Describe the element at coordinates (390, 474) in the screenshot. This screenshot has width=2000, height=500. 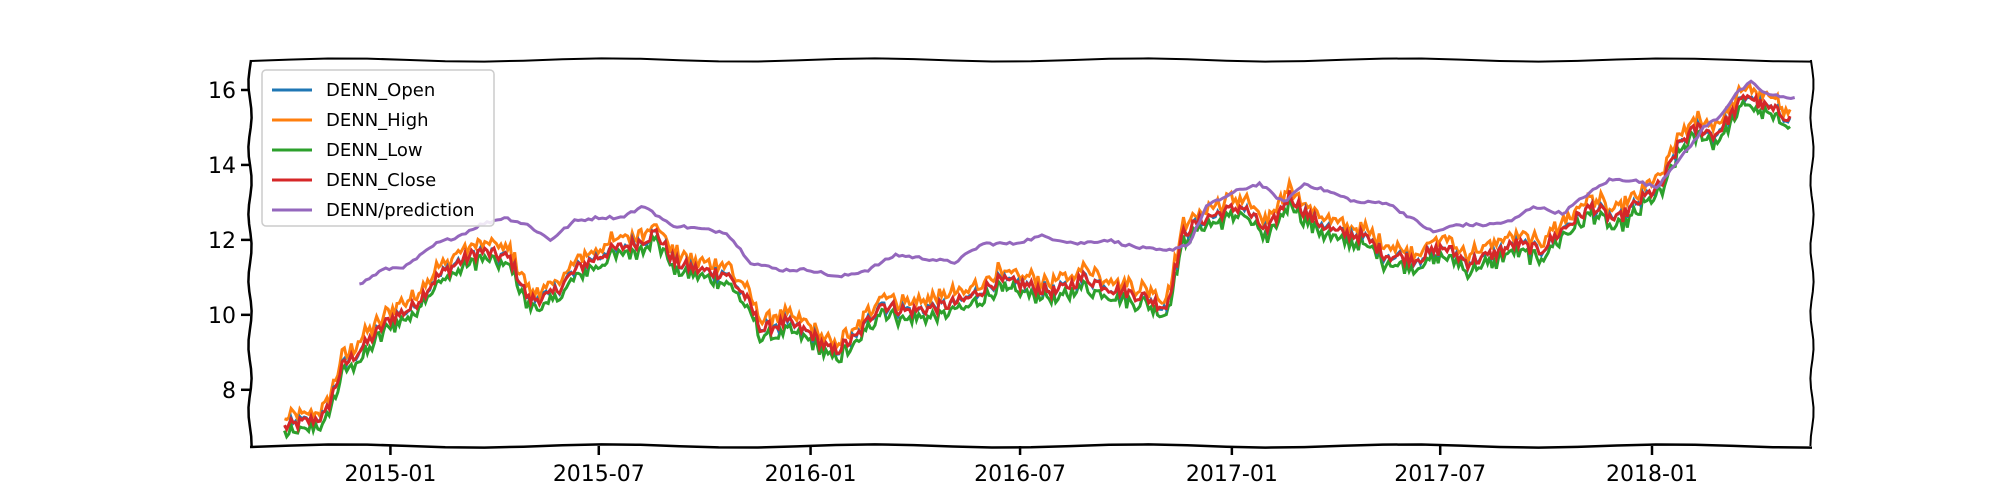
I see `x-tick-label: 2015-01` at that location.